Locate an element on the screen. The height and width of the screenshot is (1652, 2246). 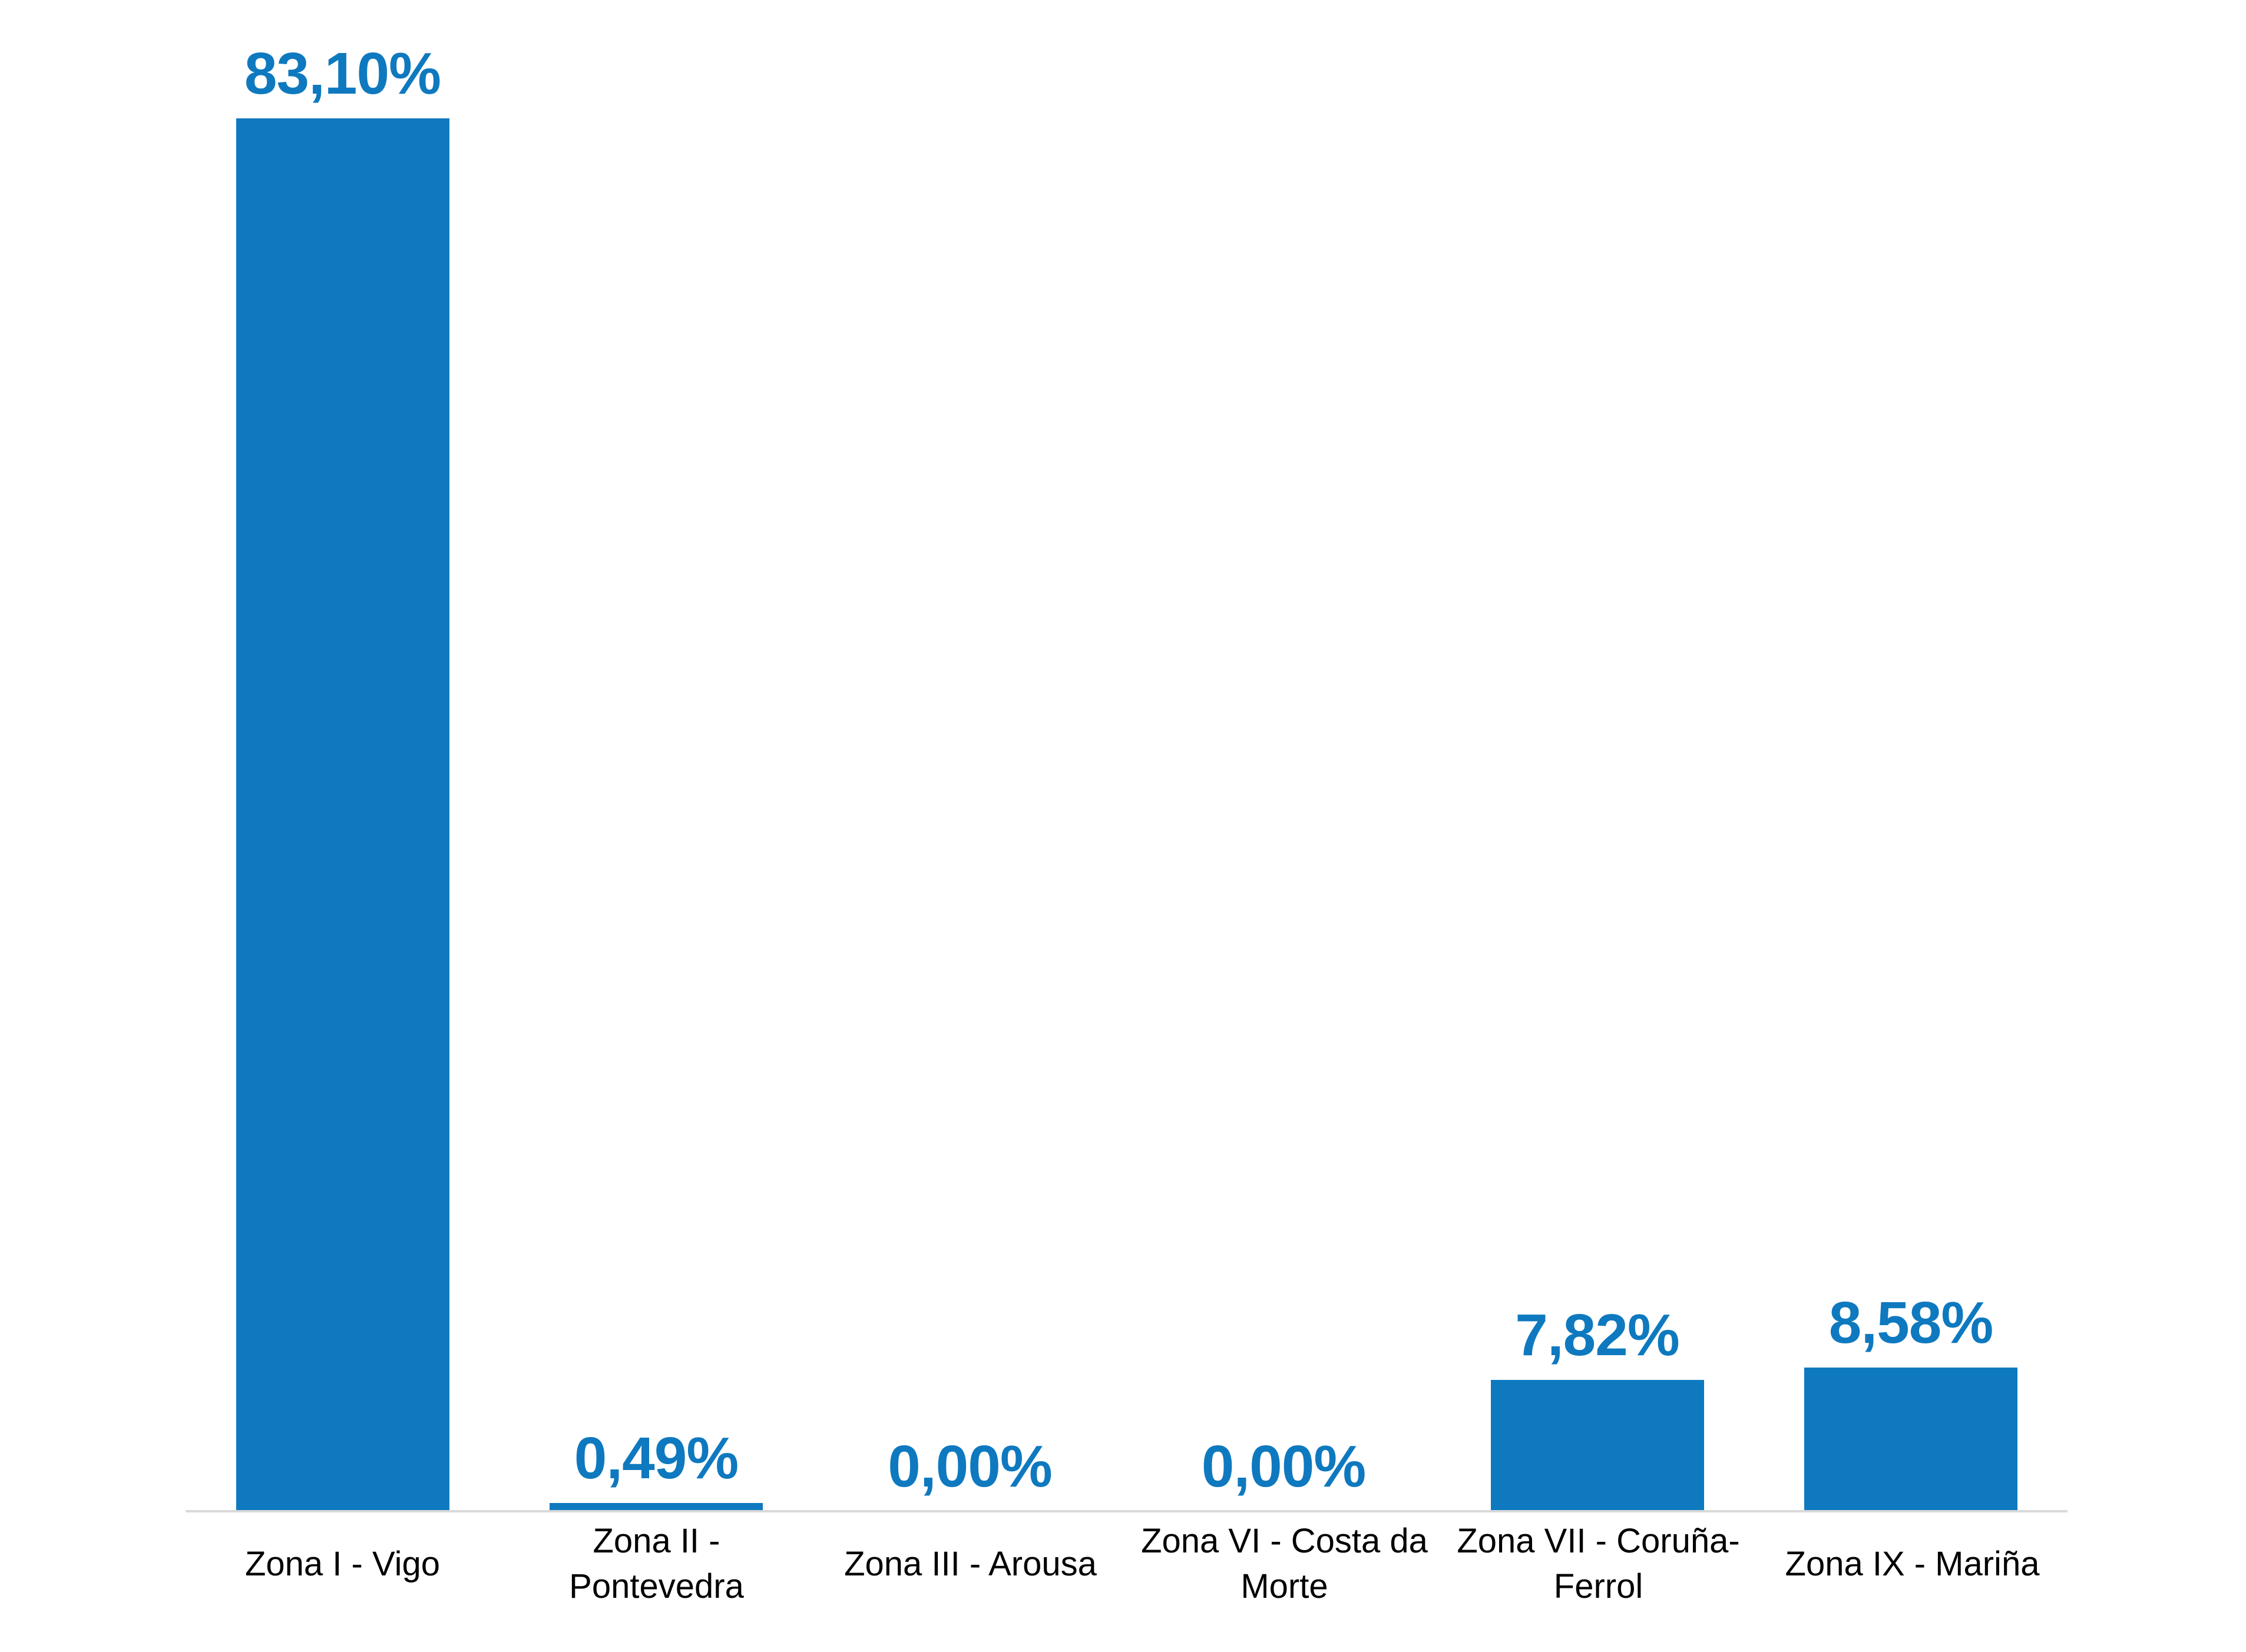
bar-group-zona-vi: 0,00% is located at coordinates (1284, 1472).